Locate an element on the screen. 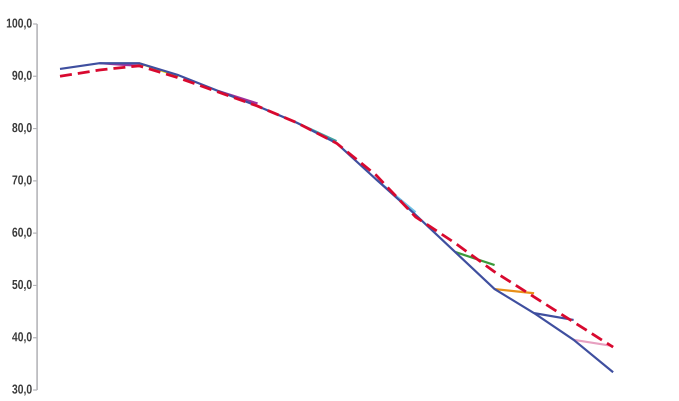 The image size is (679, 401). y-tick-label: 80,0 is located at coordinates (22, 128).